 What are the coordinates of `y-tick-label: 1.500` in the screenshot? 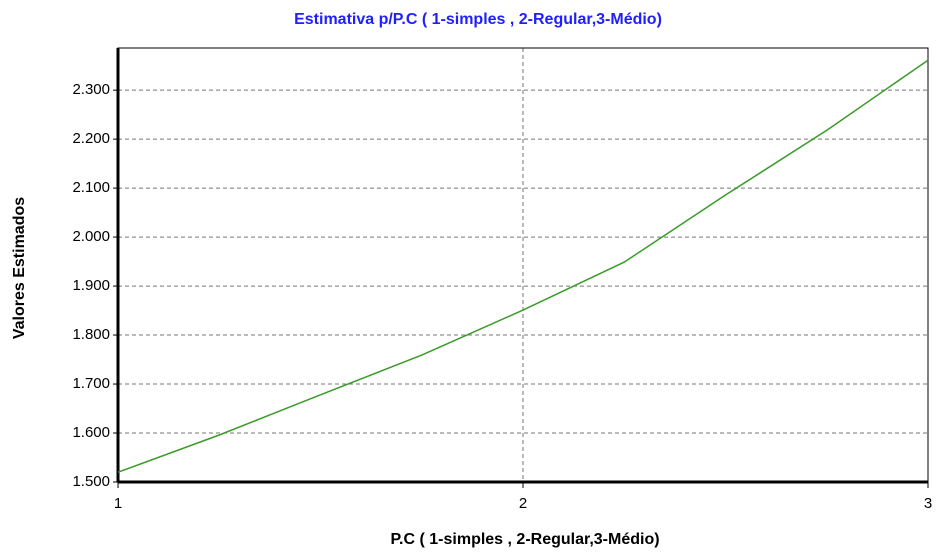 It's located at (91, 481).